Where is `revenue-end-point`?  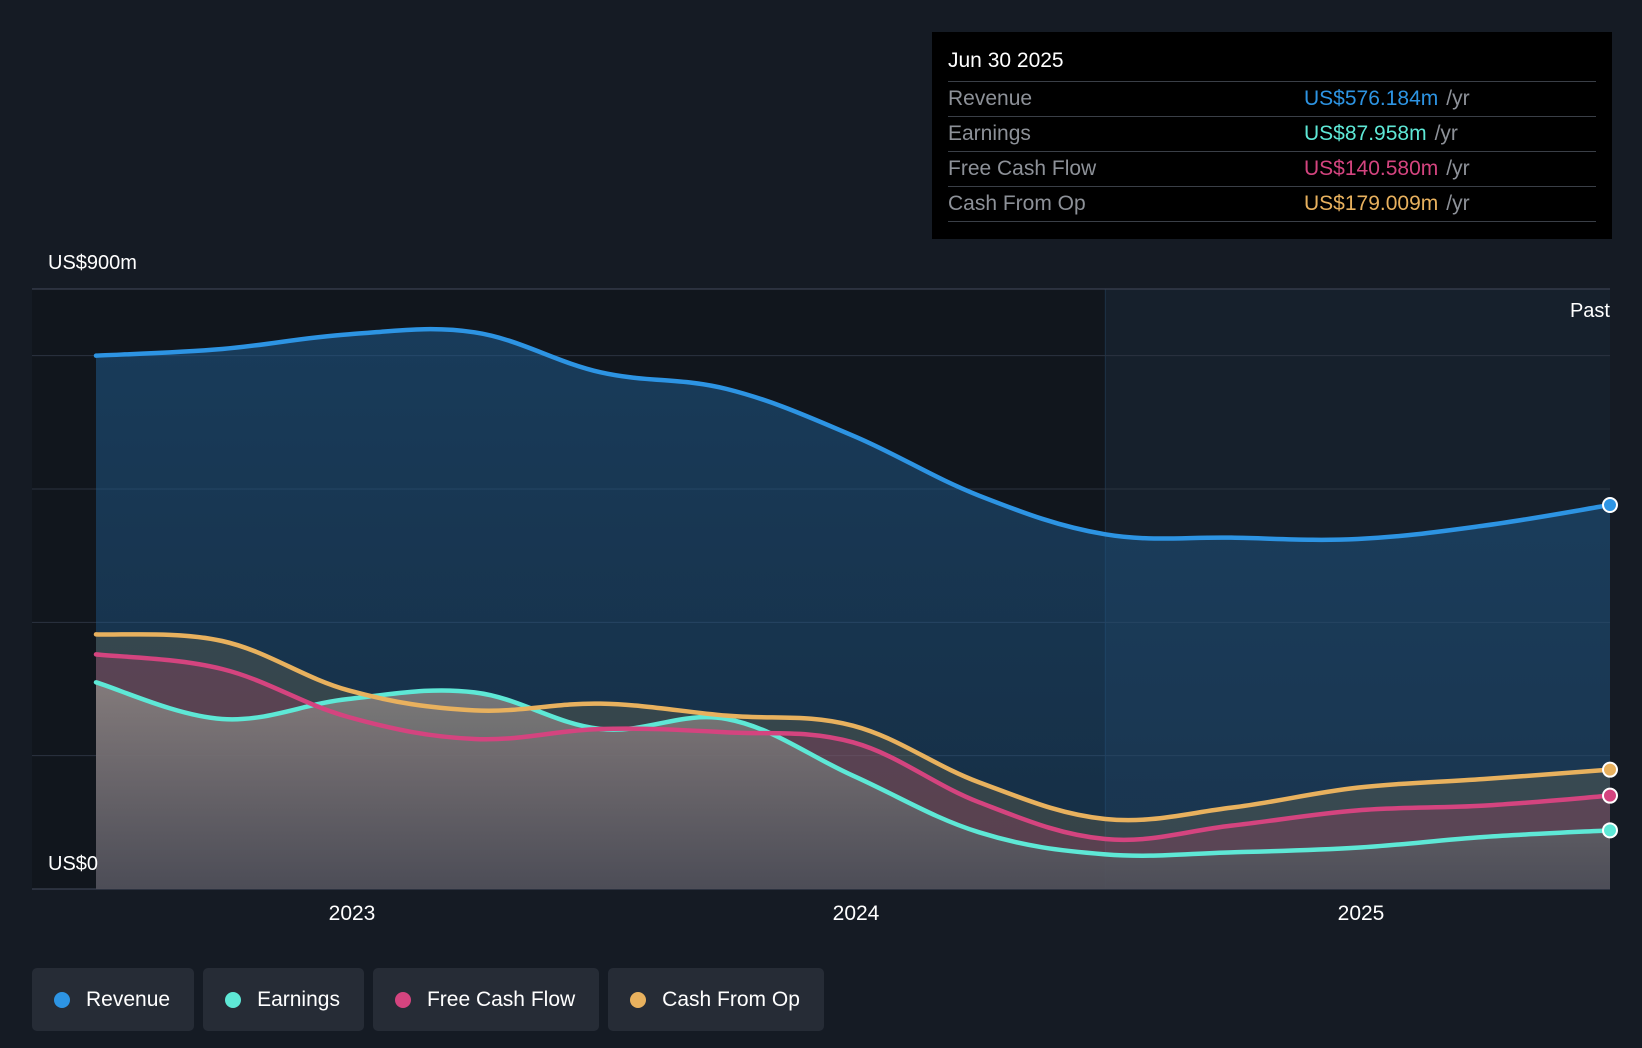
revenue-end-point is located at coordinates (1610, 505).